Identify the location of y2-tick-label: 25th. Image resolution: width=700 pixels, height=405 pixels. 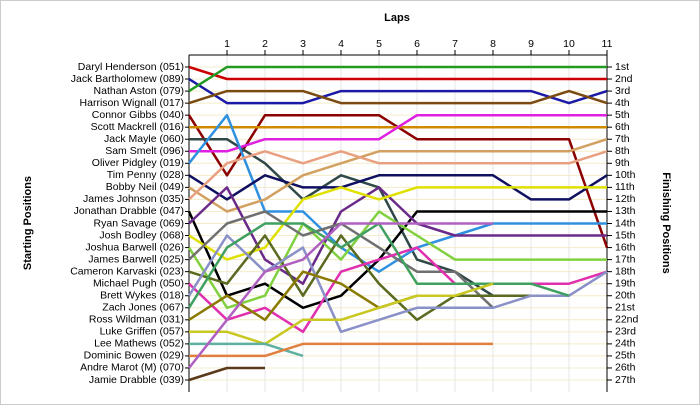
(625, 356).